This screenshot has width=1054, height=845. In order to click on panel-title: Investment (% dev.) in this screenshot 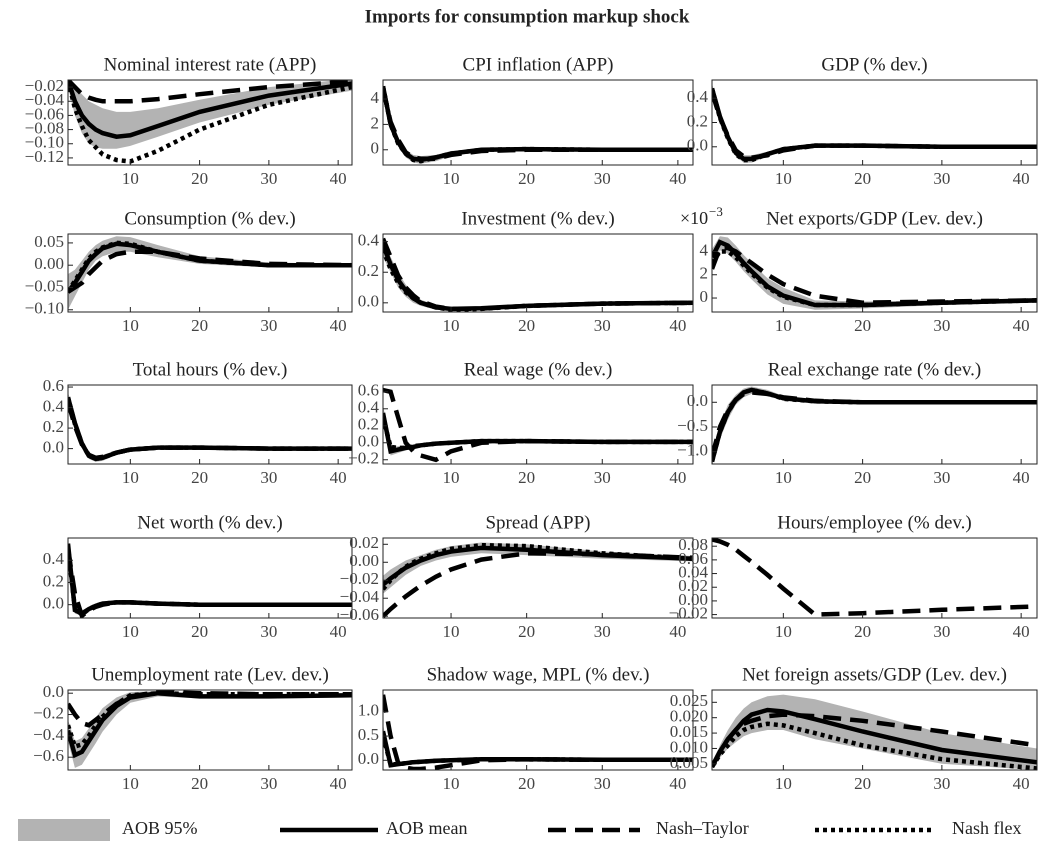, I will do `click(537, 218)`.